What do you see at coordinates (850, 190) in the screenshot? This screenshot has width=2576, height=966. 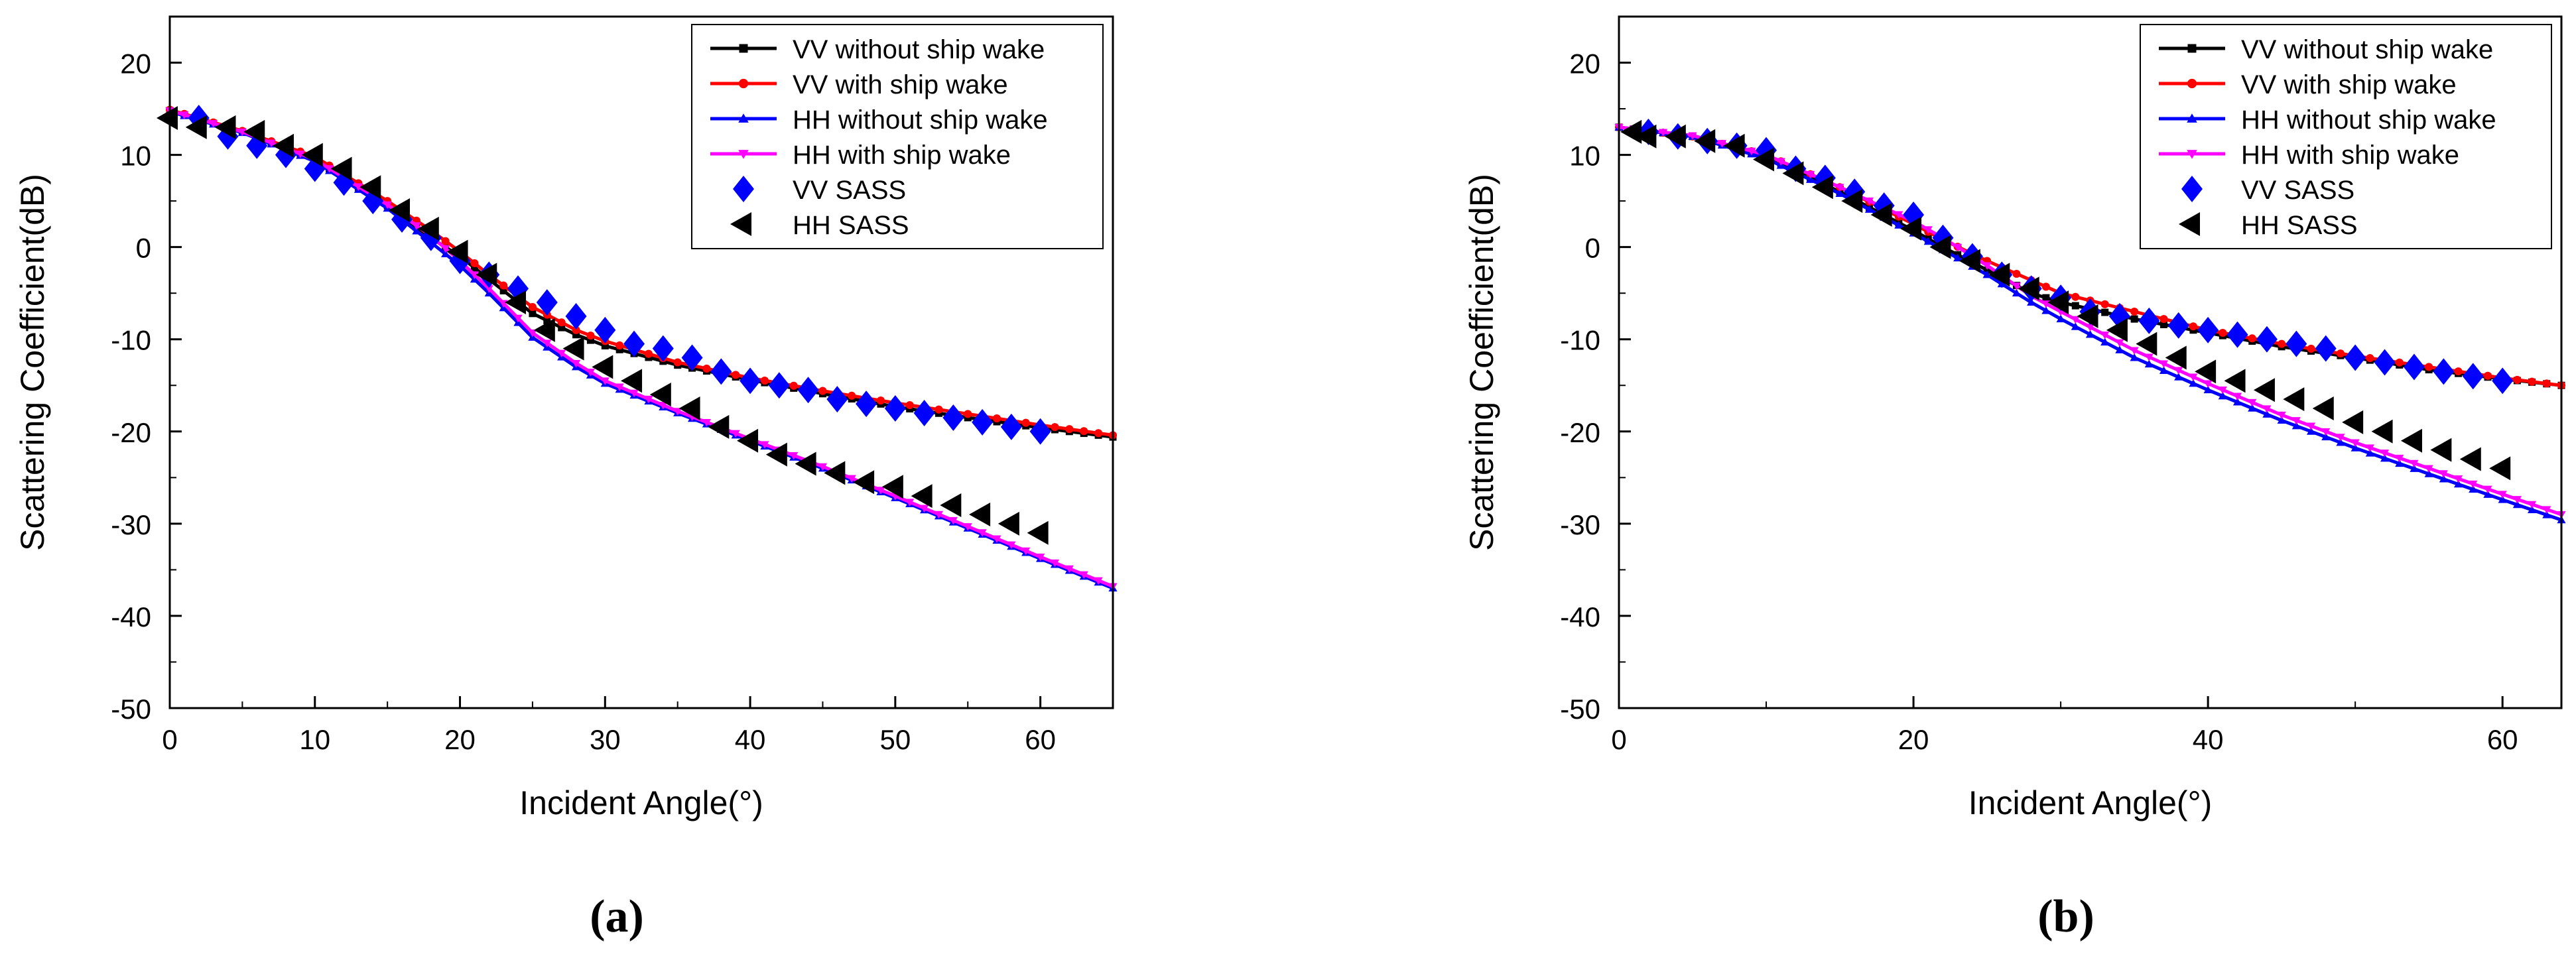 I see `legend-label-a: VV SASS` at bounding box center [850, 190].